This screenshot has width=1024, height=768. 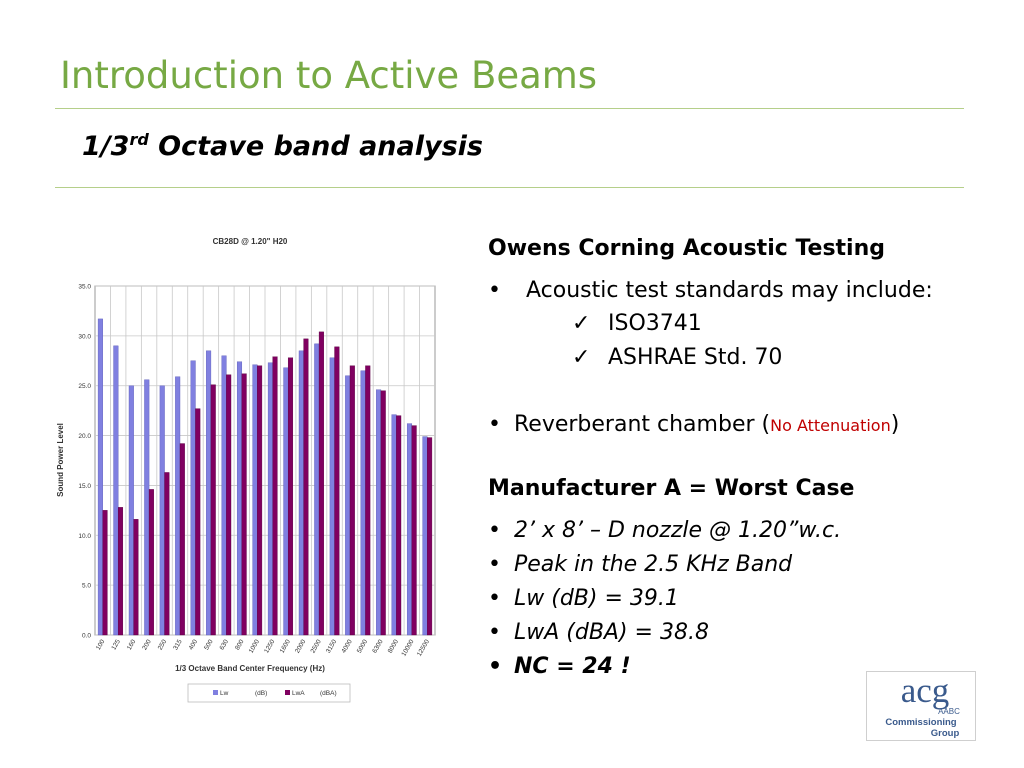 I want to click on x-tick-label: 315, so click(x=178, y=644).